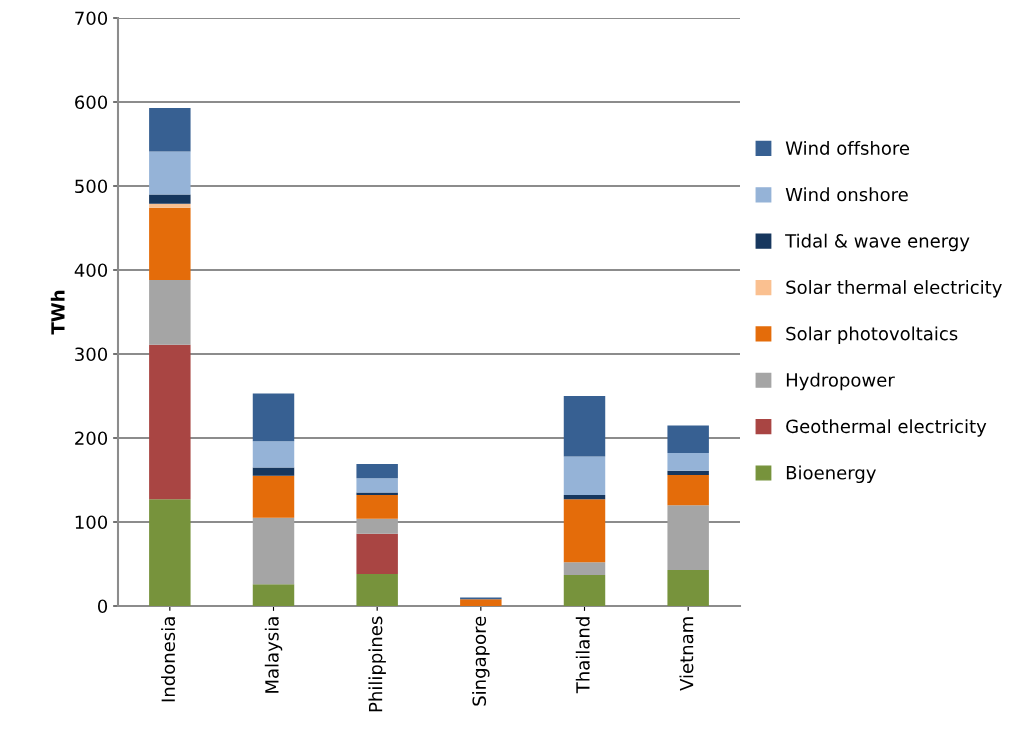 Image resolution: width=1027 pixels, height=749 pixels. I want to click on legend-label: Solar thermal electricity, so click(894, 289).